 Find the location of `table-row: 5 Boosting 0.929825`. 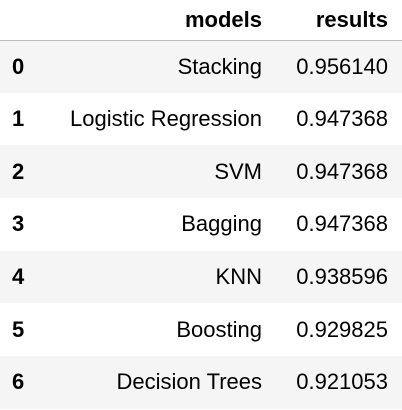

table-row: 5 Boosting 0.929825 is located at coordinates (201, 330).